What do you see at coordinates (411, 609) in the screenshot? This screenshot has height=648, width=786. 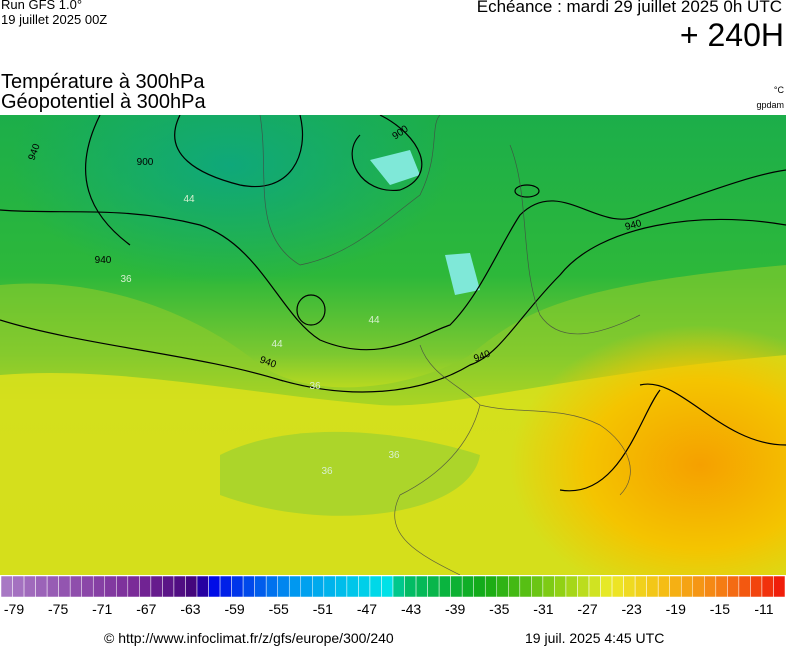 I see `colorbar-label: -43` at bounding box center [411, 609].